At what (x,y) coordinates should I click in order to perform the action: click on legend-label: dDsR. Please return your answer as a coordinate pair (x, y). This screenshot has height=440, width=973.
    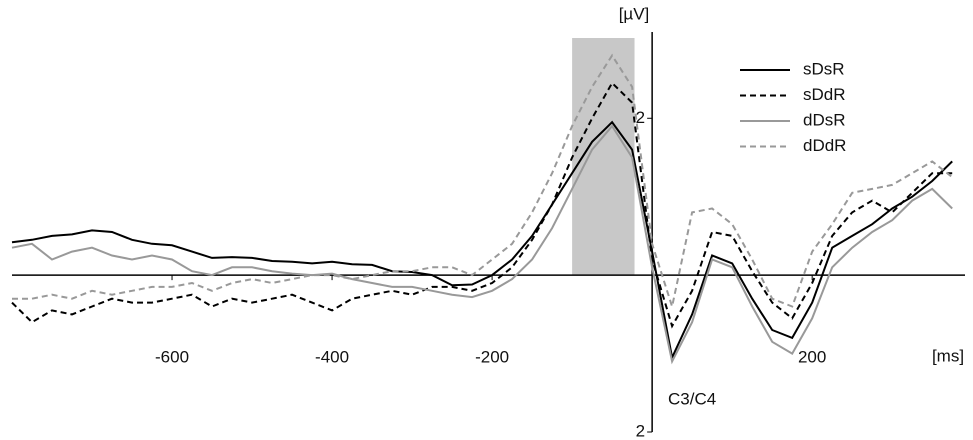
    Looking at the image, I should click on (824, 119).